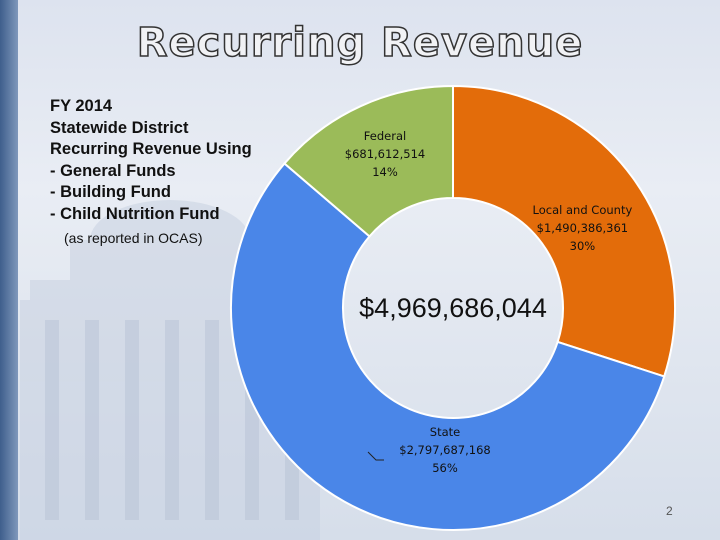 Image resolution: width=720 pixels, height=540 pixels. What do you see at coordinates (81, 106) in the screenshot?
I see `description-line: FY 2014` at bounding box center [81, 106].